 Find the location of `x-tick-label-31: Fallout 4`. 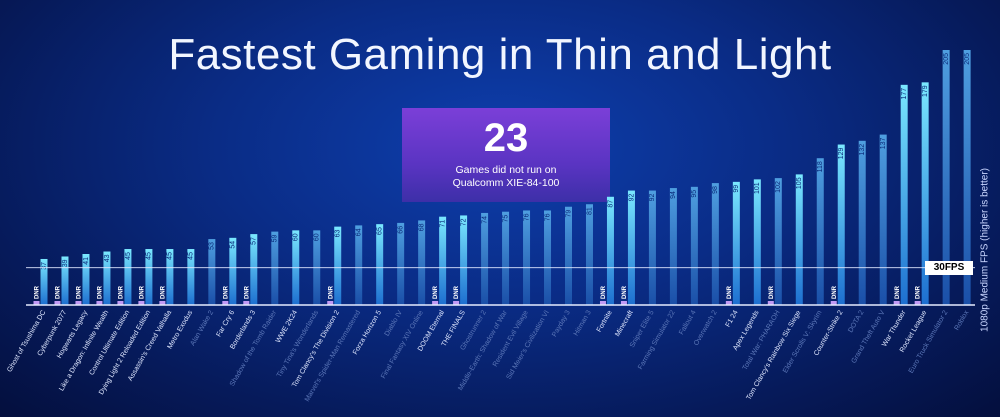

x-tick-label-31: Fallout 4 is located at coordinates (688, 322).